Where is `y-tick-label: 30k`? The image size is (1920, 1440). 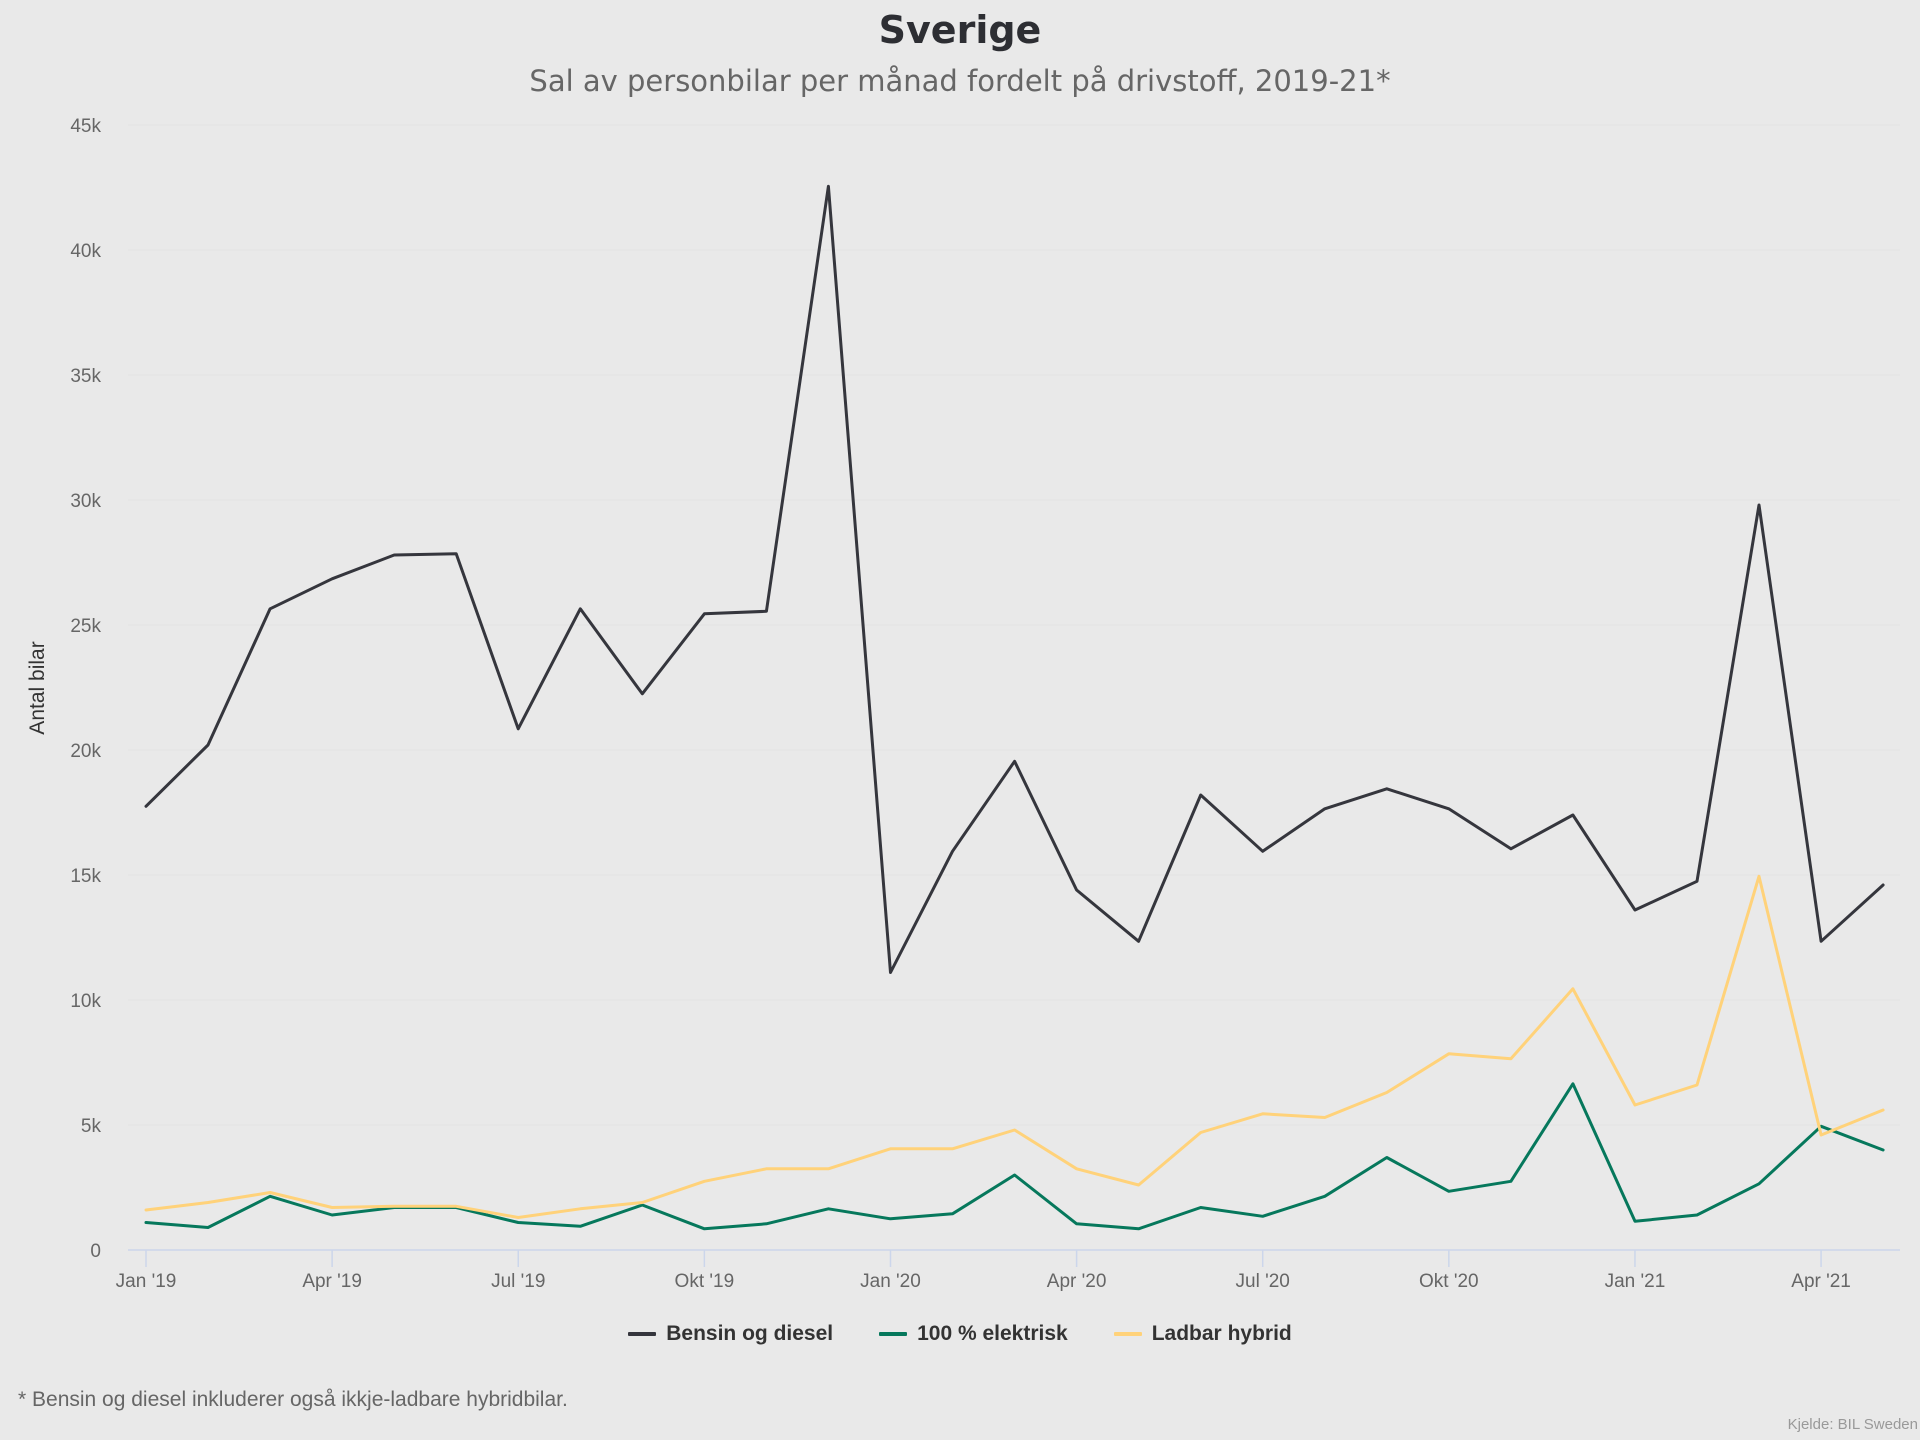
y-tick-label: 30k is located at coordinates (85, 501).